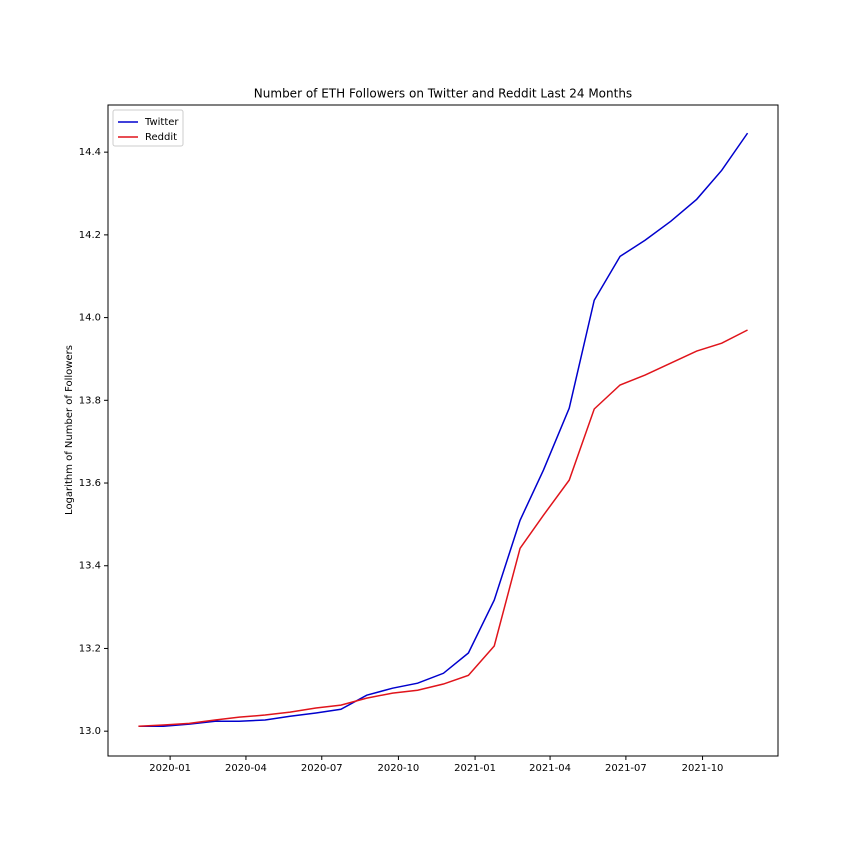 This screenshot has width=864, height=864. I want to click on y-tick-label: 14.2, so click(90, 235).